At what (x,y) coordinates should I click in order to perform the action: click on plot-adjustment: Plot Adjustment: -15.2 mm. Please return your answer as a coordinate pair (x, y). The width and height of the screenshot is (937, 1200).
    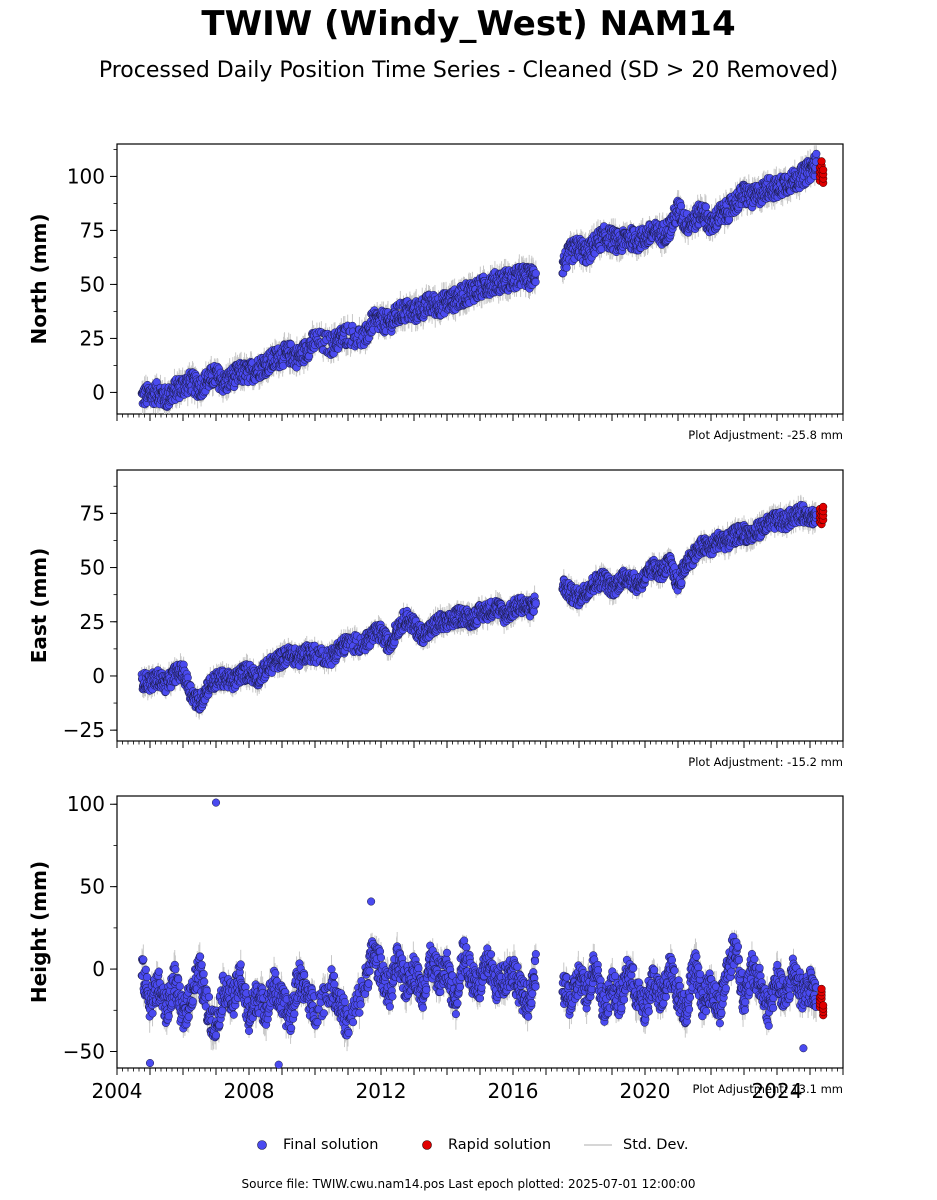
    Looking at the image, I should click on (765, 762).